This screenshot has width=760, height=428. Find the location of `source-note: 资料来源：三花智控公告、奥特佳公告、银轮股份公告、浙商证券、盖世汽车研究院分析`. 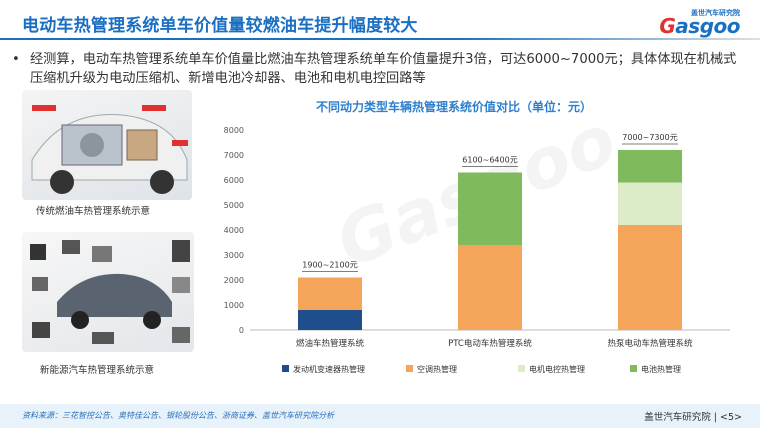

source-note: 资料来源：三花智控公告、奥特佳公告、银轮股份公告、浙商证券、盖世汽车研究院分析 is located at coordinates (178, 415).